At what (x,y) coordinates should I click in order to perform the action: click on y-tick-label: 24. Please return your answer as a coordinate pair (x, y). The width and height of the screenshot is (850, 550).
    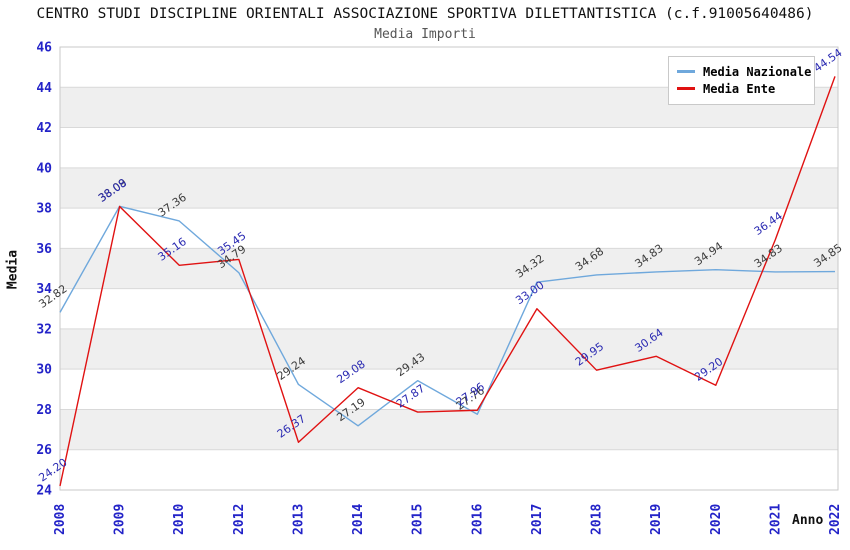
    Looking at the image, I should click on (44, 491).